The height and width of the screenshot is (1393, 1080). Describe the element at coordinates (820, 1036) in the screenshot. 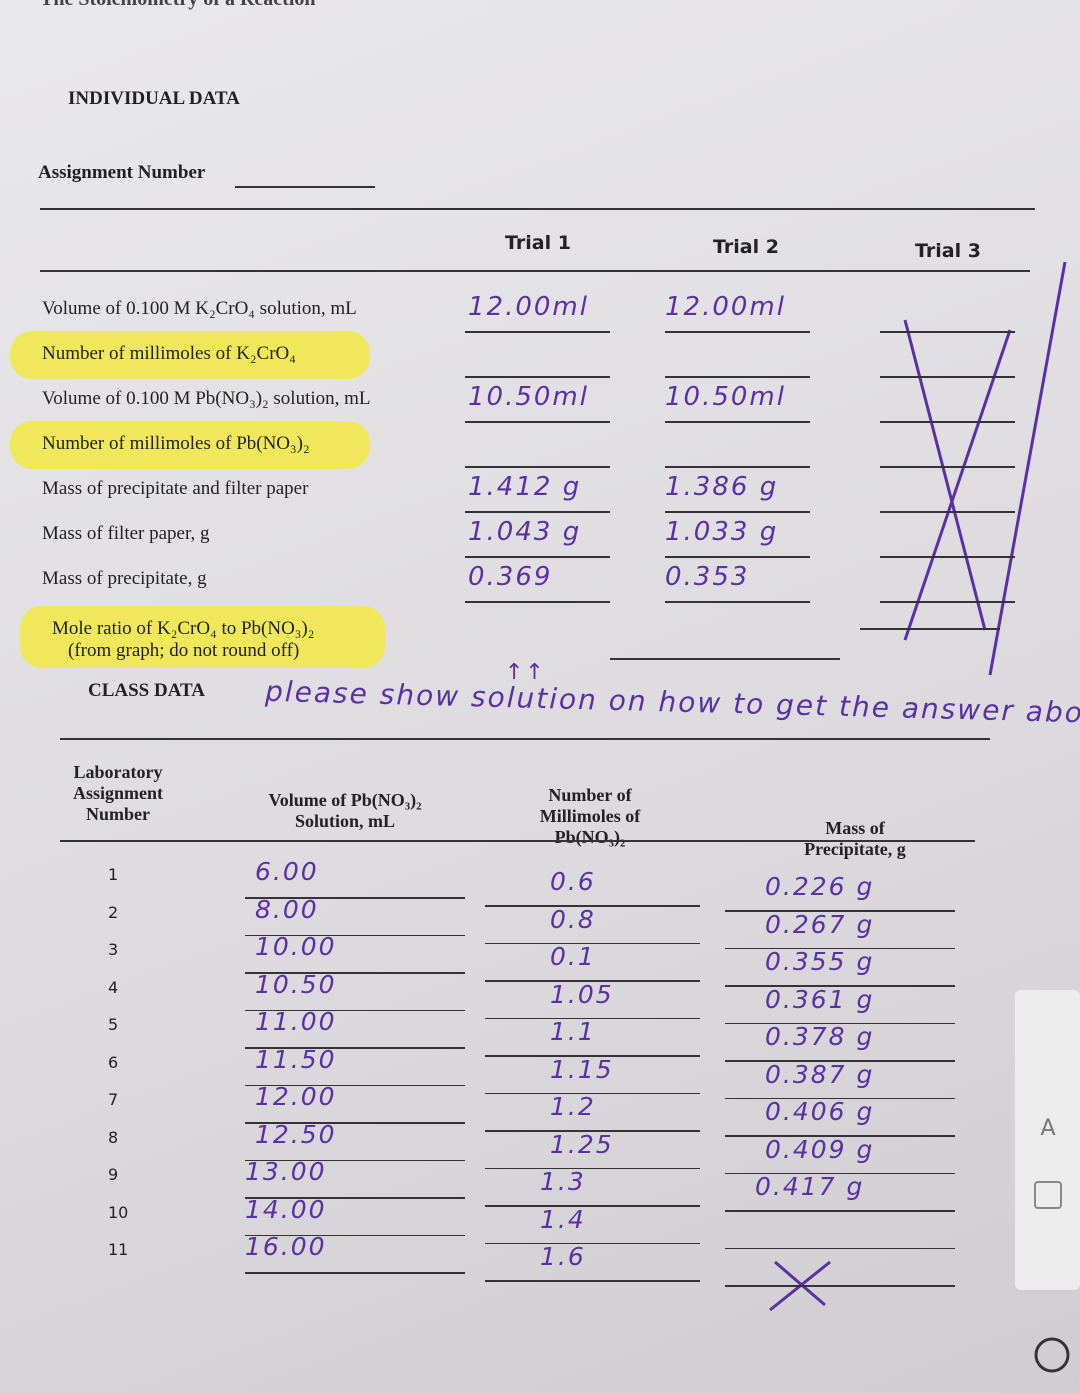

I see `handwritten-value: 0.378 g` at that location.